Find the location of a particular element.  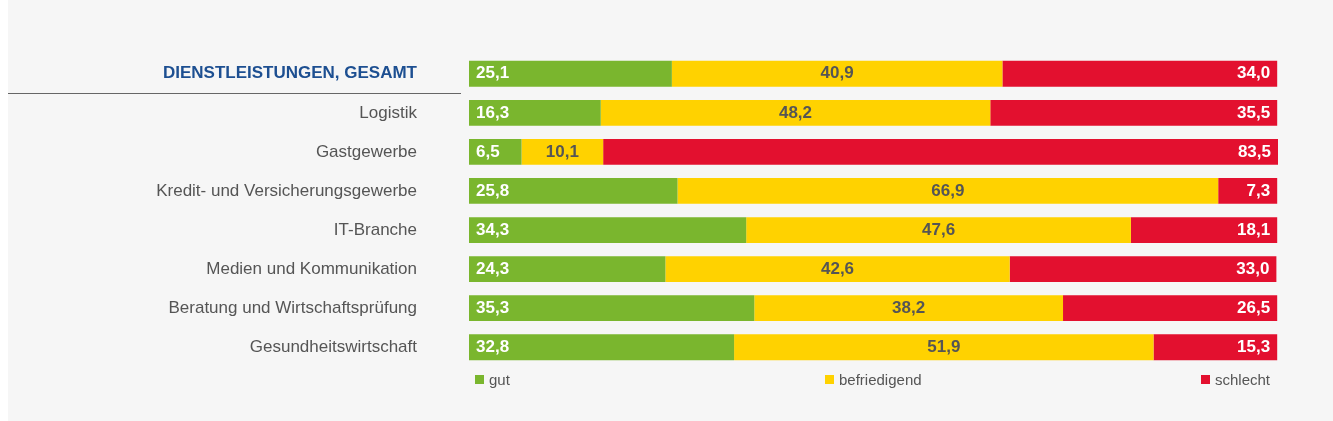

data-label: 18,1 is located at coordinates (1254, 229).